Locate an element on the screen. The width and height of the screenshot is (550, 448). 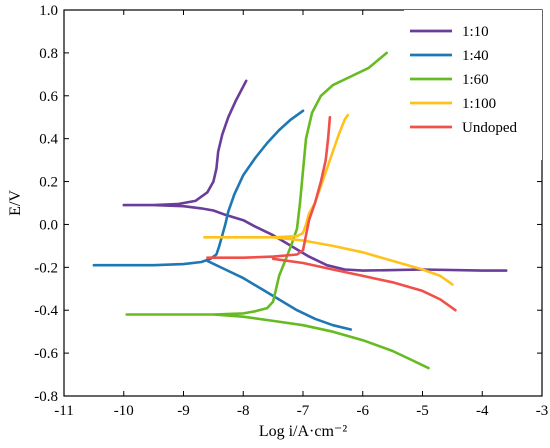
y-tick-label: 0.8 is located at coordinates (48, 54).